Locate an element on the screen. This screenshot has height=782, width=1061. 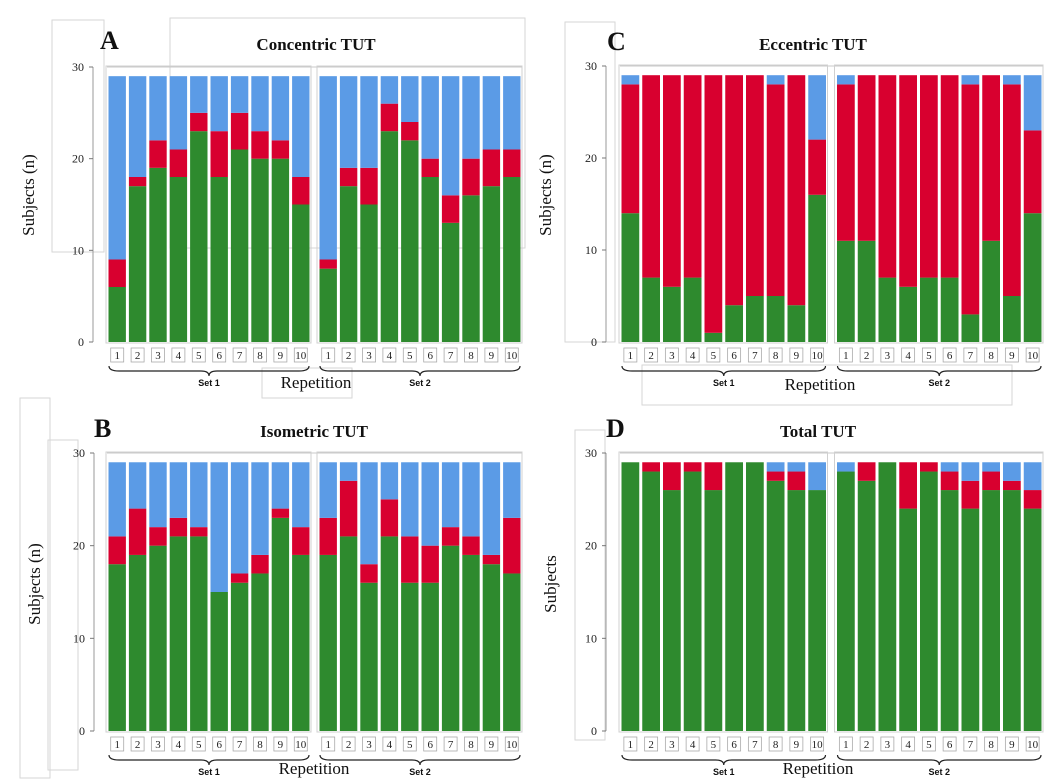
set-label: Set 2 is located at coordinates (420, 772).